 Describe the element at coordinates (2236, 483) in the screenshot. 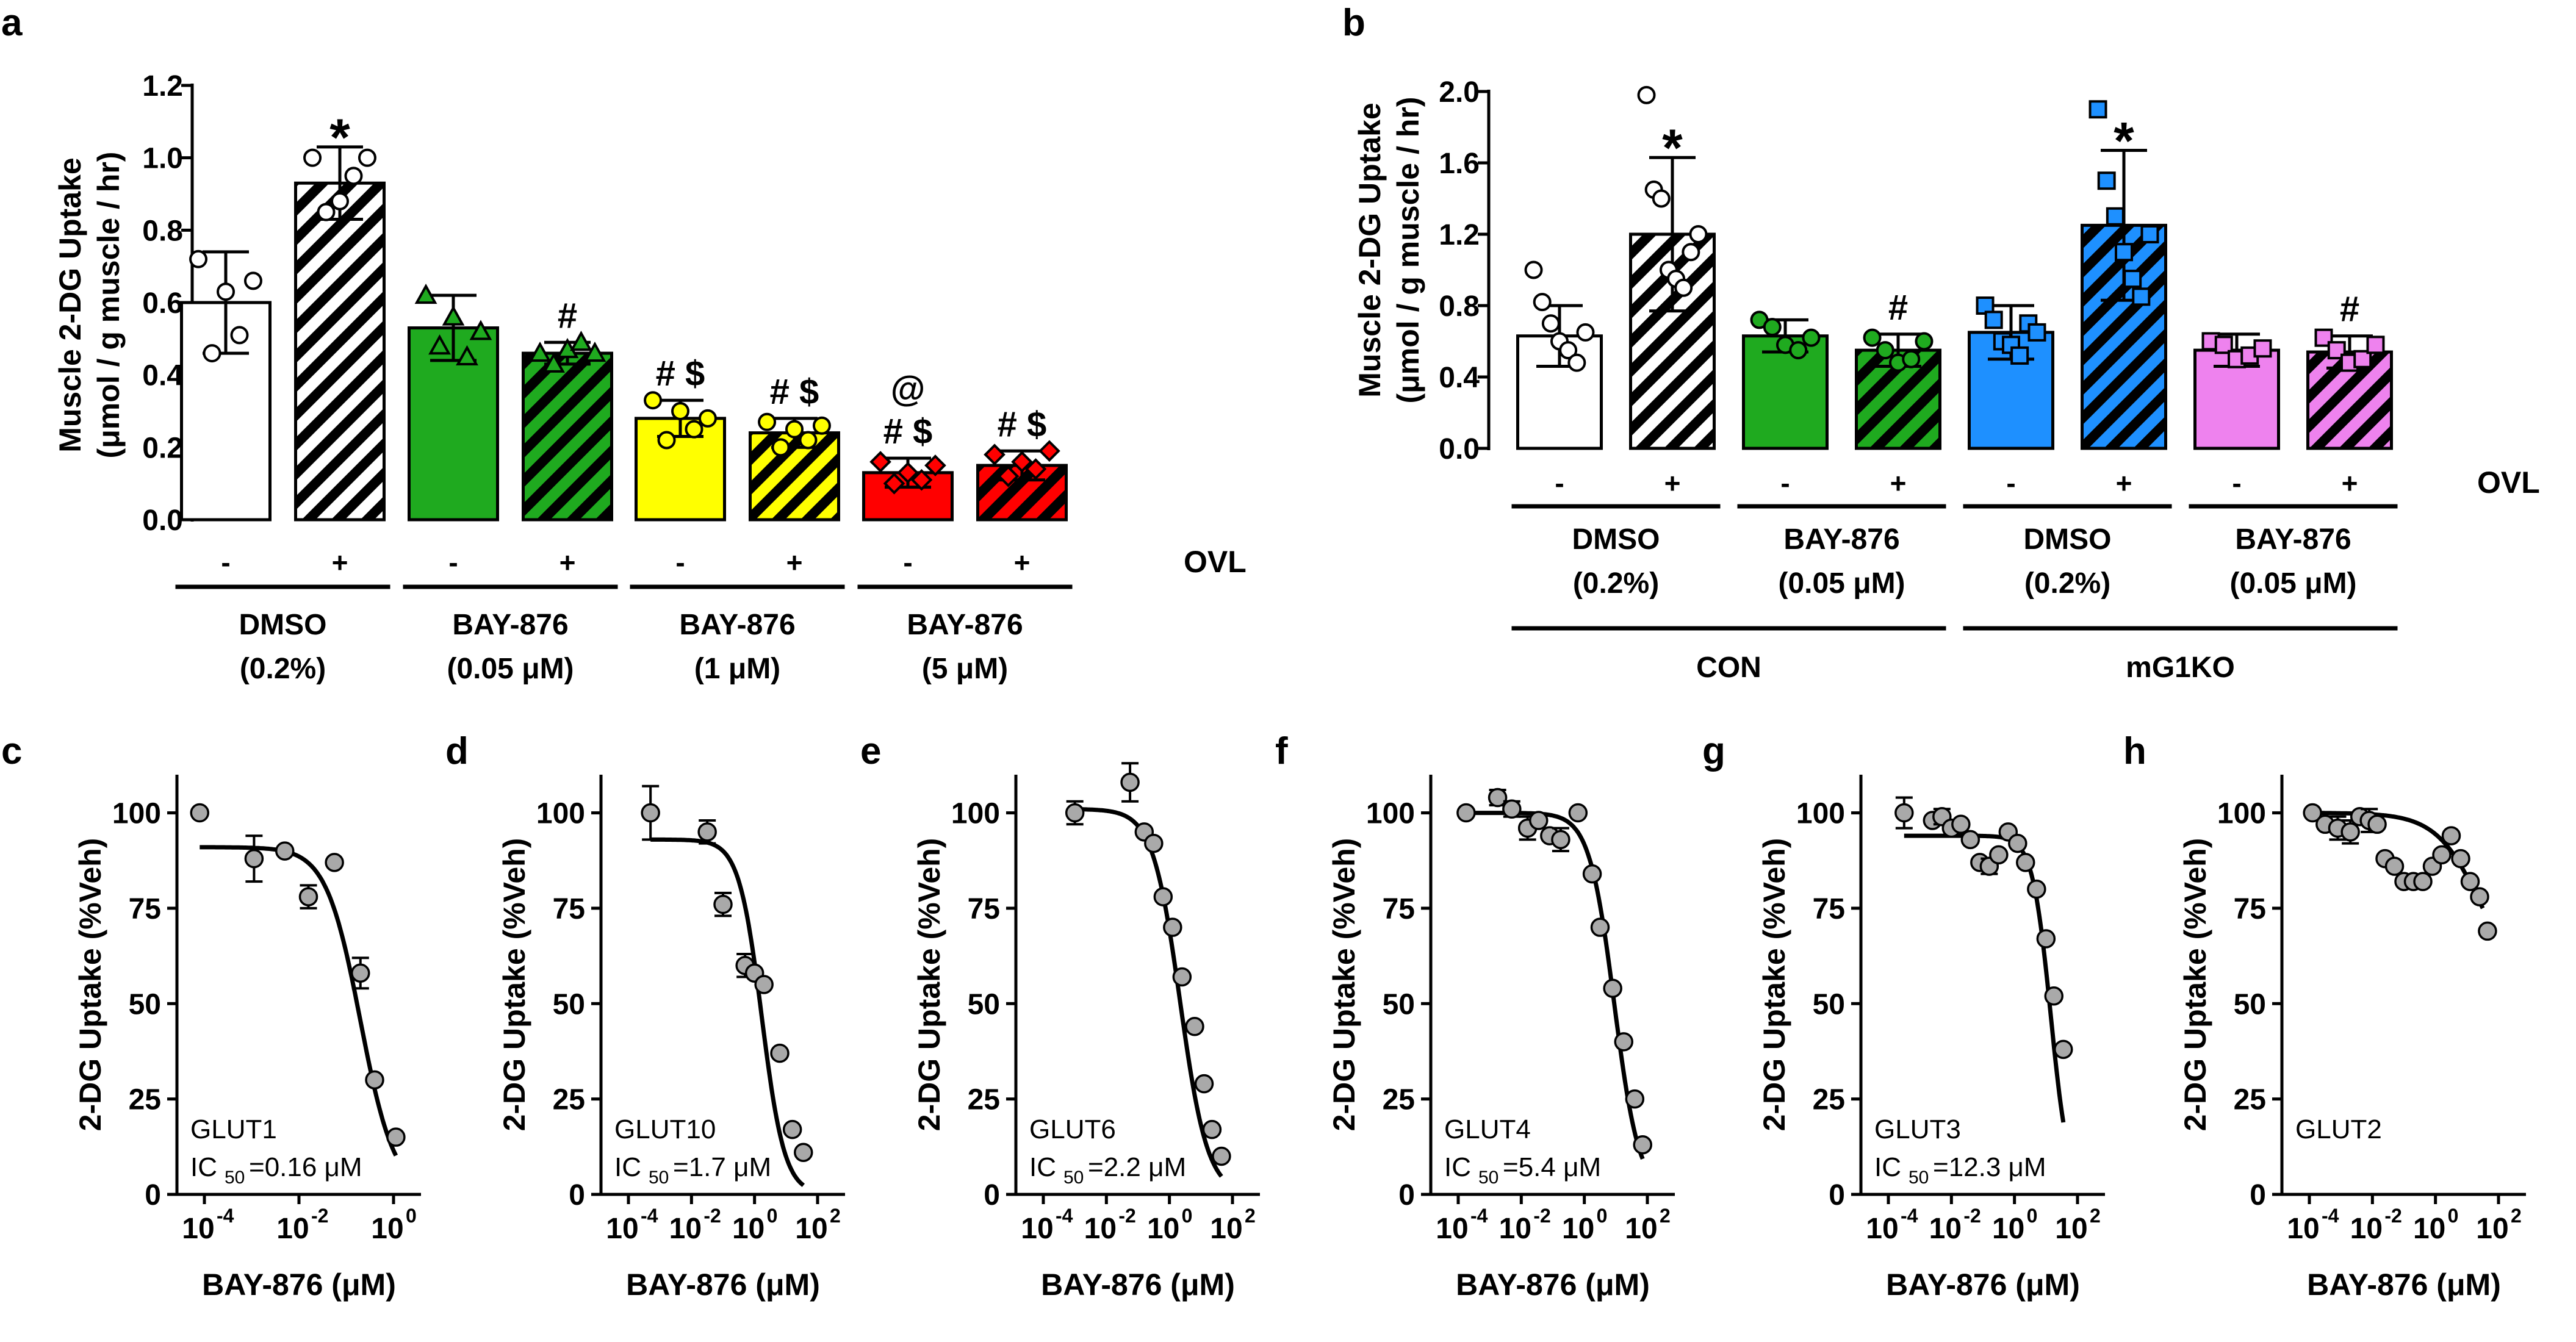

I see `ovl-sign-b: -` at that location.